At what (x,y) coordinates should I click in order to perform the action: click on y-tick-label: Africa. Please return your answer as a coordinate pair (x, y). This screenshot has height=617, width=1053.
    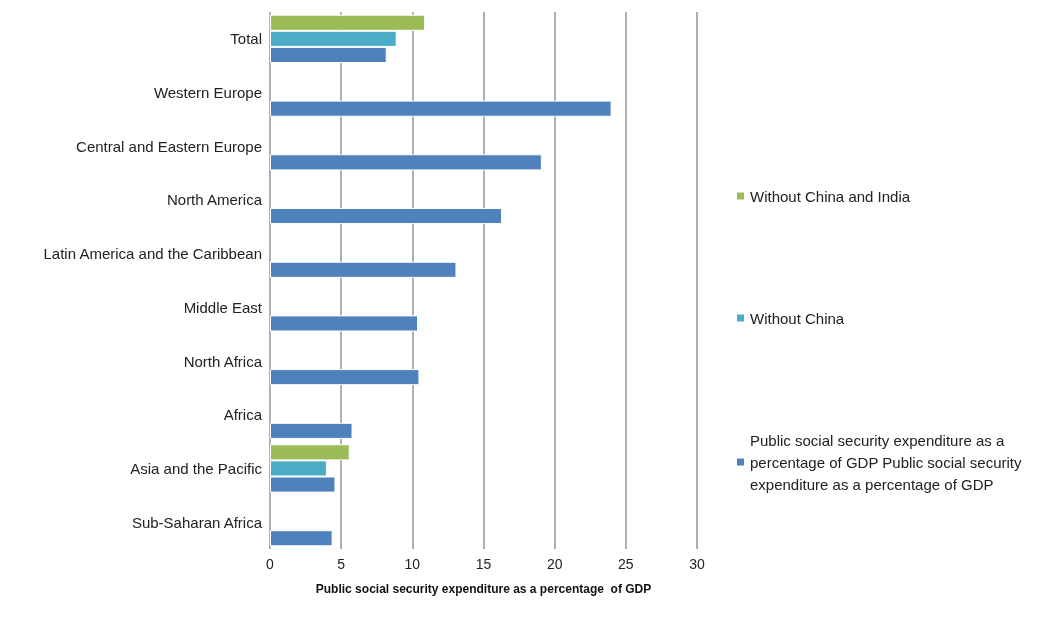
    Looking at the image, I should click on (243, 415).